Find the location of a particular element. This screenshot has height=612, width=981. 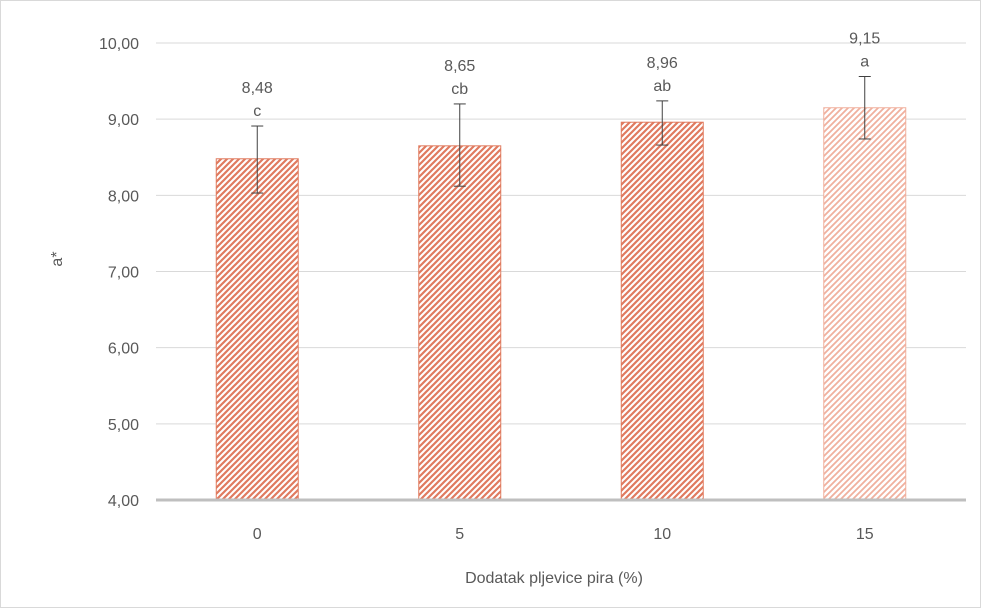

y-tick-label: 6,00 is located at coordinates (123, 349).